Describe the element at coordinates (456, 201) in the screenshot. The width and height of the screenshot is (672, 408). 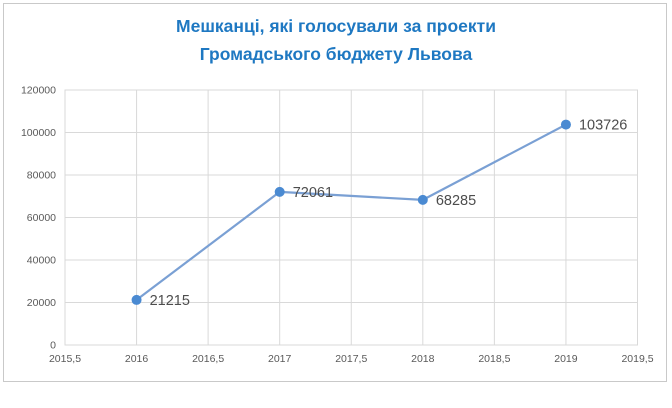
I see `data-point-label: 68285` at that location.